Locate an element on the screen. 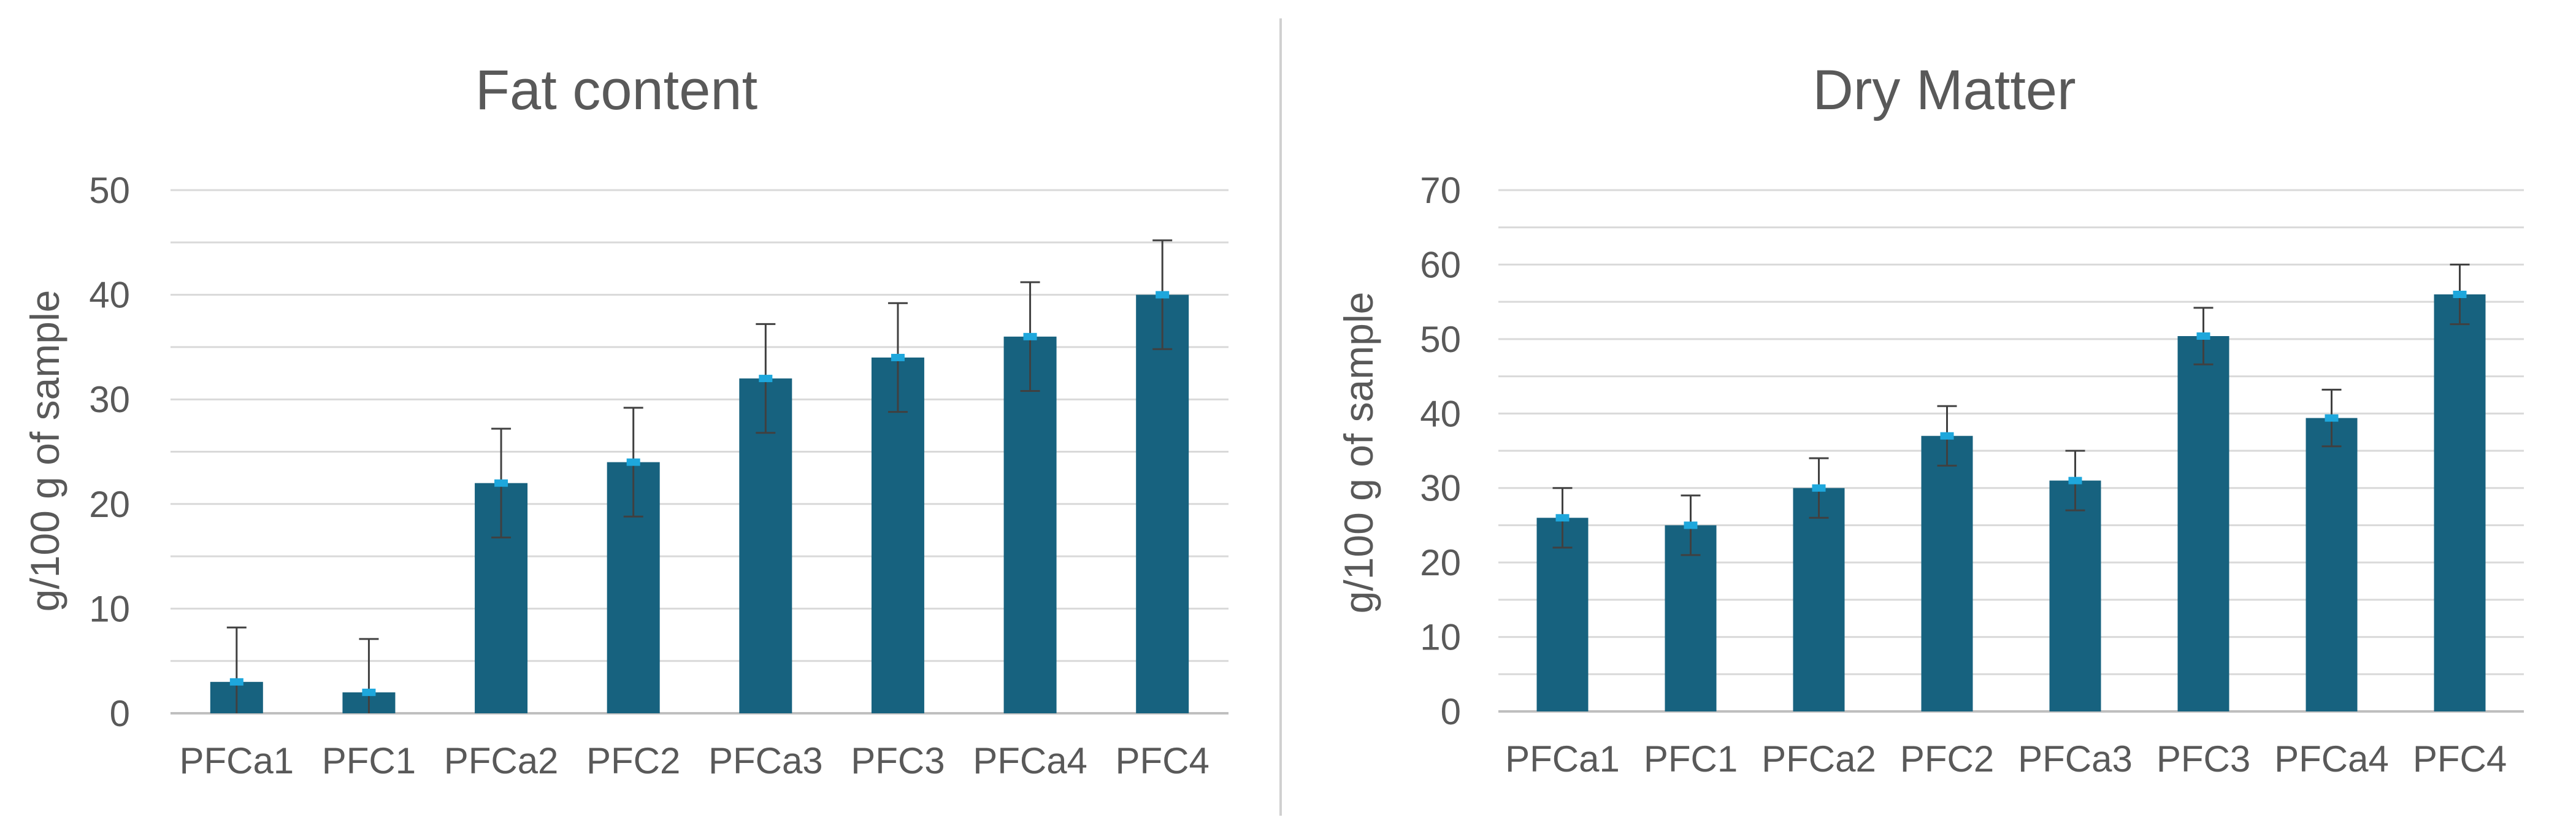 The height and width of the screenshot is (839, 2576). y-tick-label: 70 is located at coordinates (1440, 190).